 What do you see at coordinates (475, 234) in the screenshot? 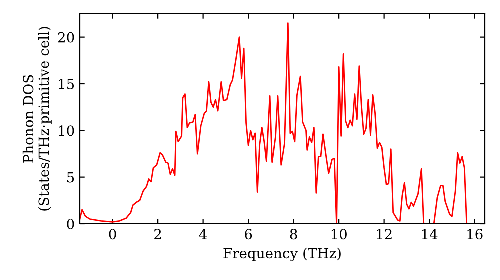
I see `x-tick-label: 16` at bounding box center [475, 234].